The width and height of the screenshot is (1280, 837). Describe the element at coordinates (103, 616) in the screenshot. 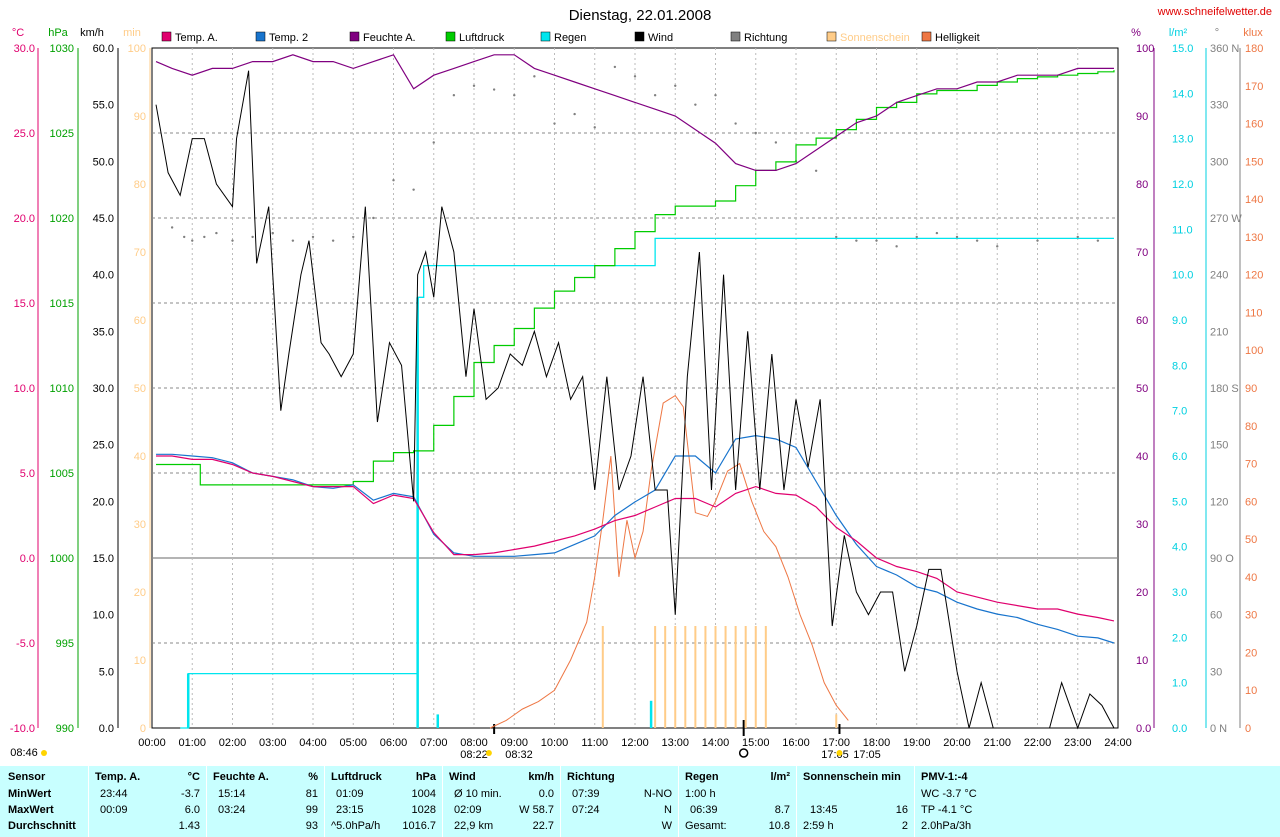

I see `kmh-tick: 10.0` at that location.